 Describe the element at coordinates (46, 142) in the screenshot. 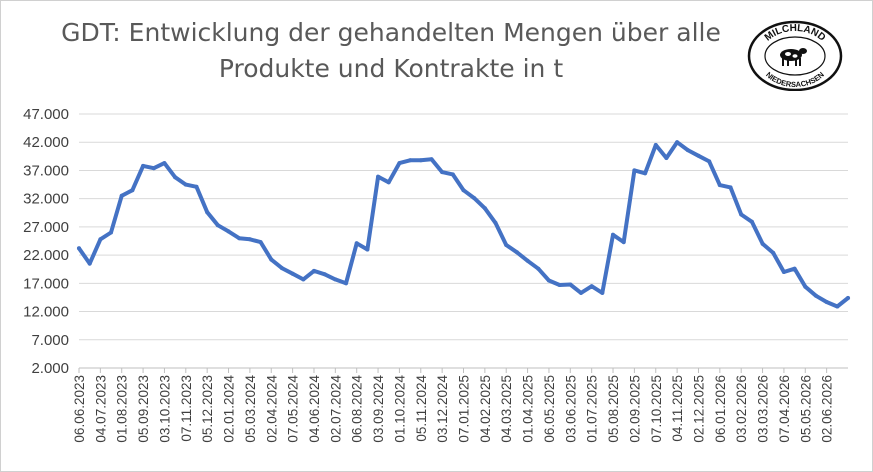

I see `y-tick-label: 42.000` at that location.